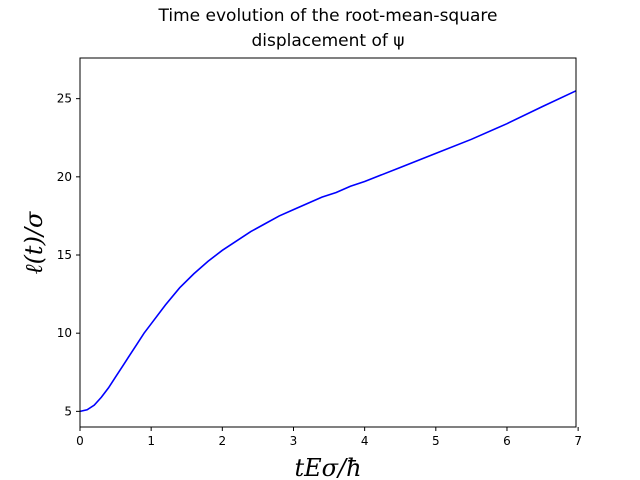 This screenshot has width=640, height=480. What do you see at coordinates (64, 177) in the screenshot?
I see `y-tick-label: 20` at bounding box center [64, 177].